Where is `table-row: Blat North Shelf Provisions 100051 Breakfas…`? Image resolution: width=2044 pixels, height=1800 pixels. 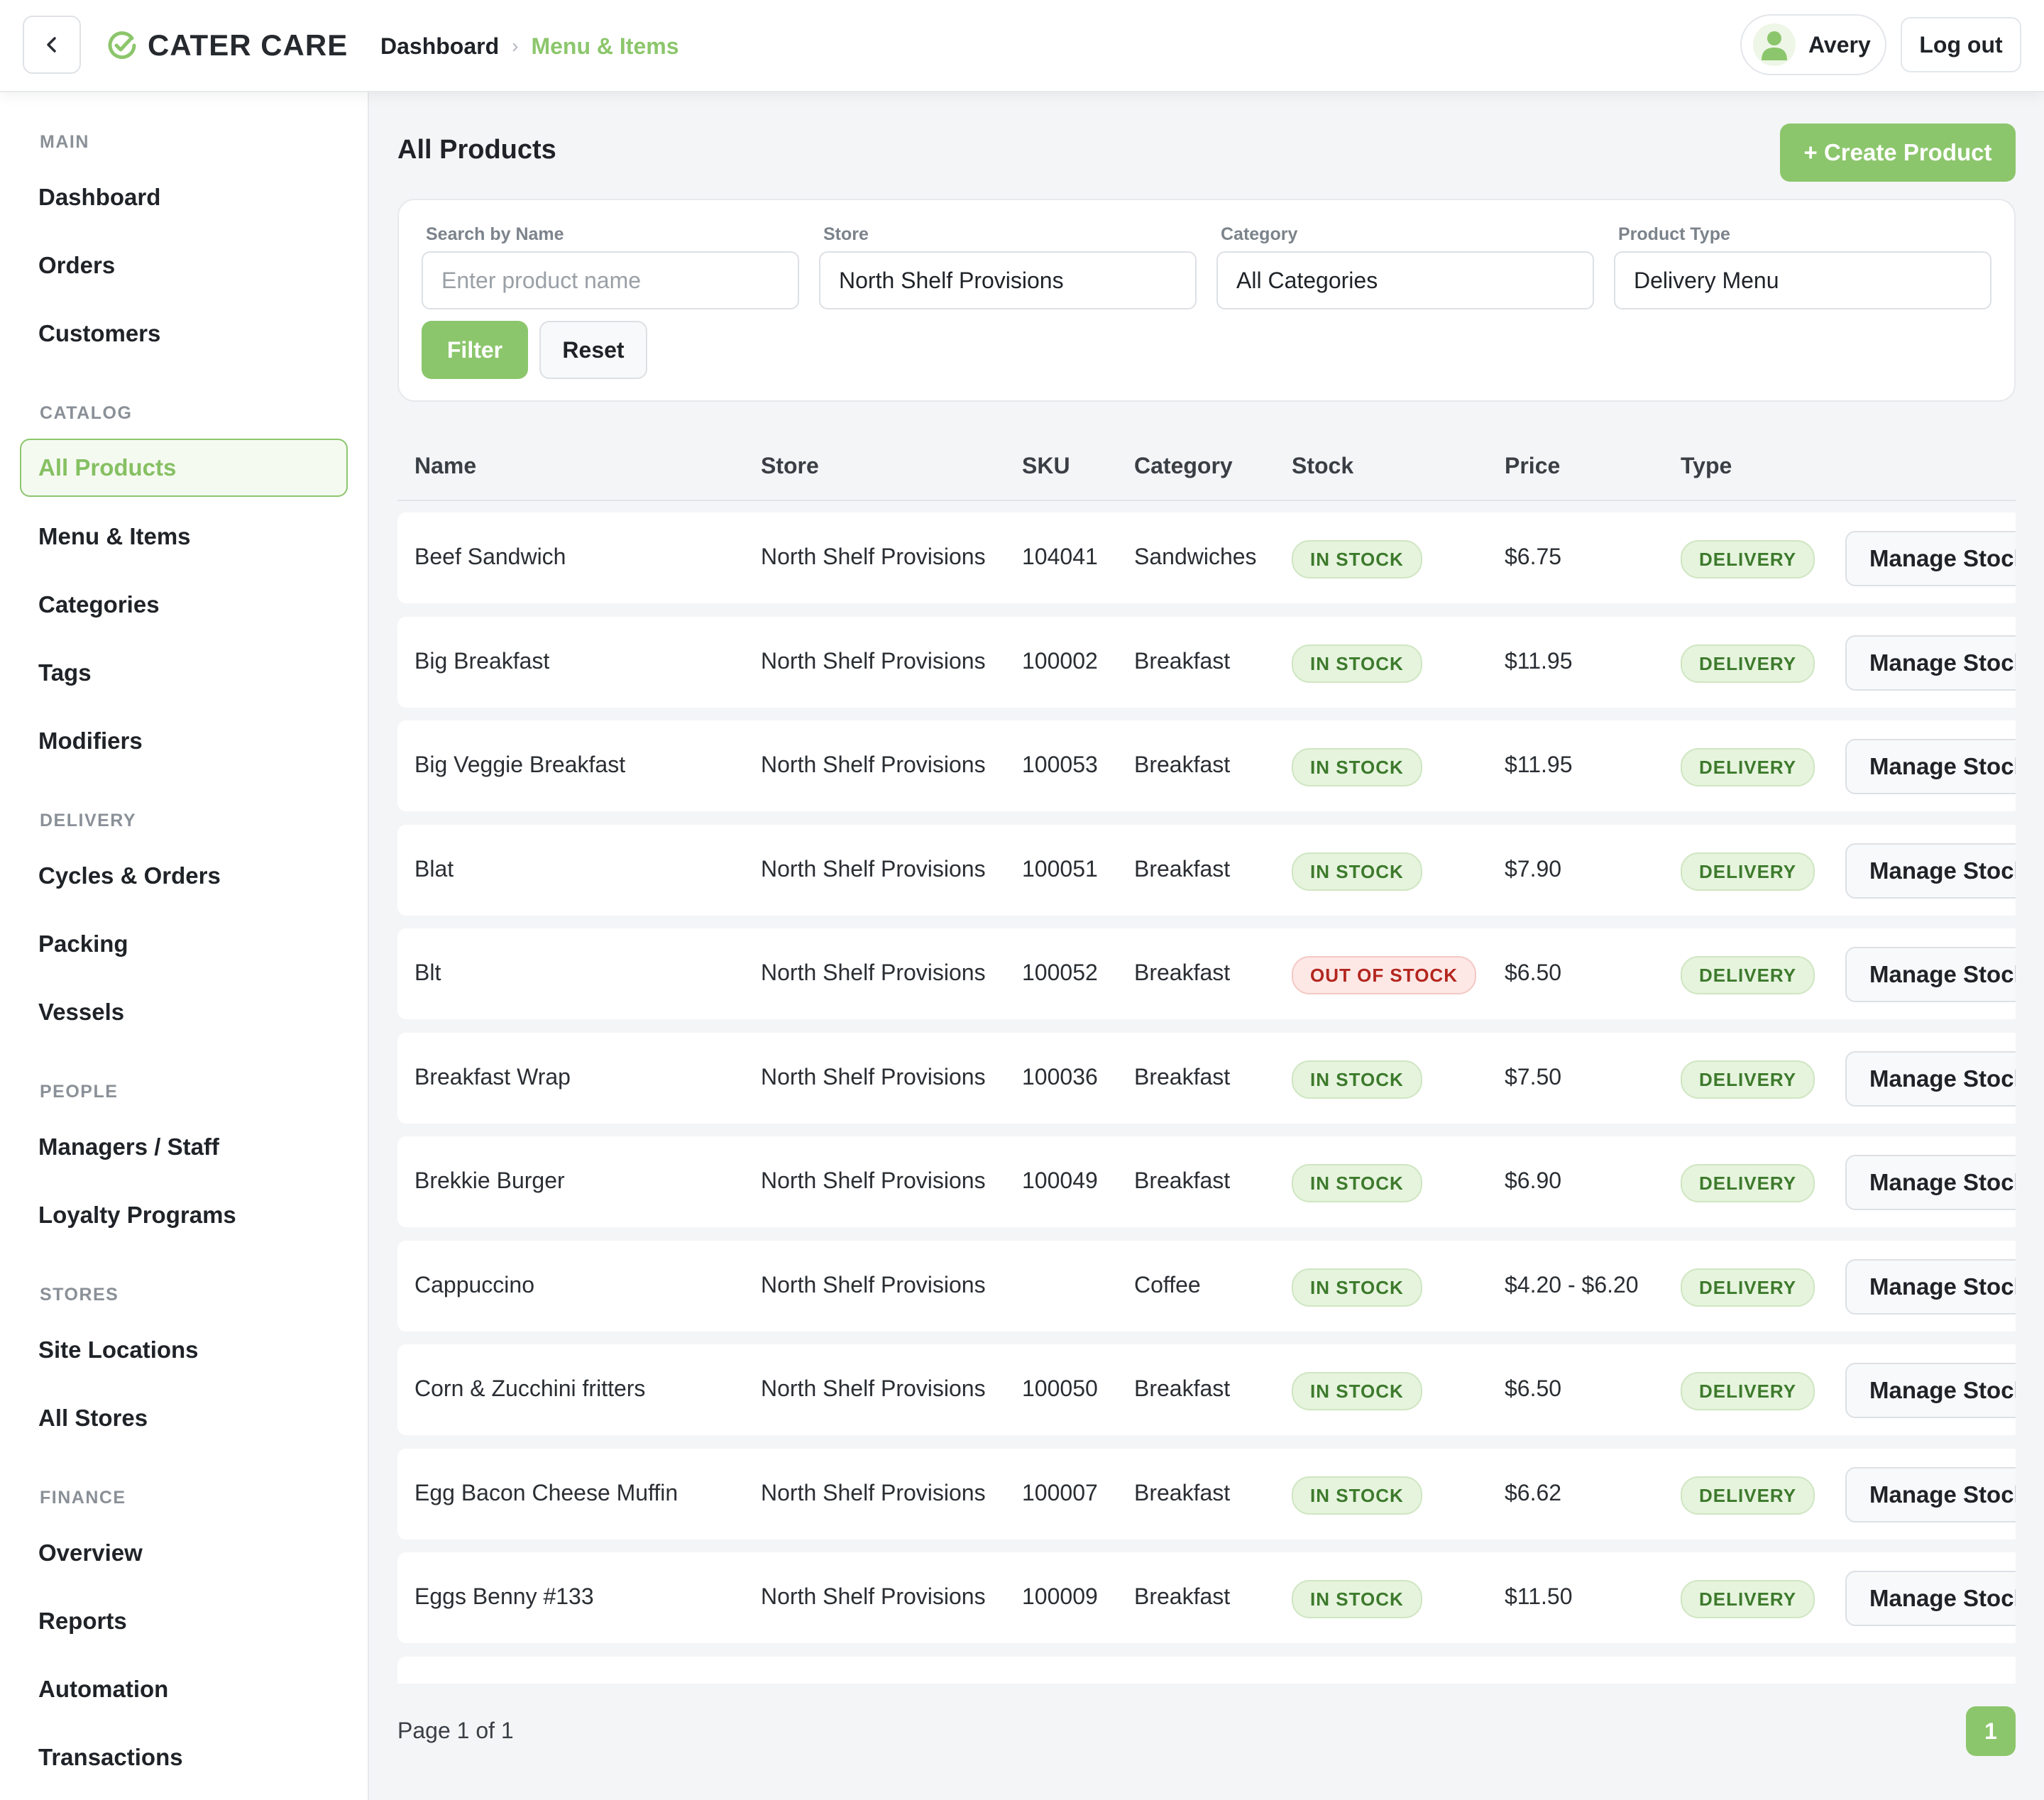
table-row: Blat North Shelf Provisions 100051 Breakfas… is located at coordinates (1206, 870).